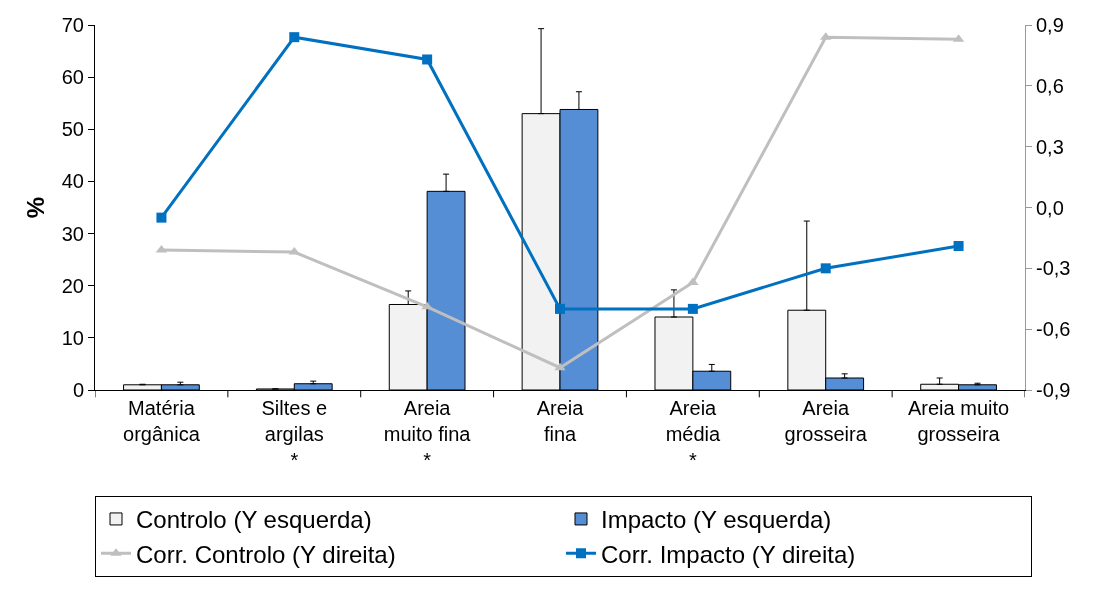 This screenshot has width=1094, height=589. What do you see at coordinates (716, 520) in the screenshot?
I see `legend-label: Impacto (Y esquerda)` at bounding box center [716, 520].